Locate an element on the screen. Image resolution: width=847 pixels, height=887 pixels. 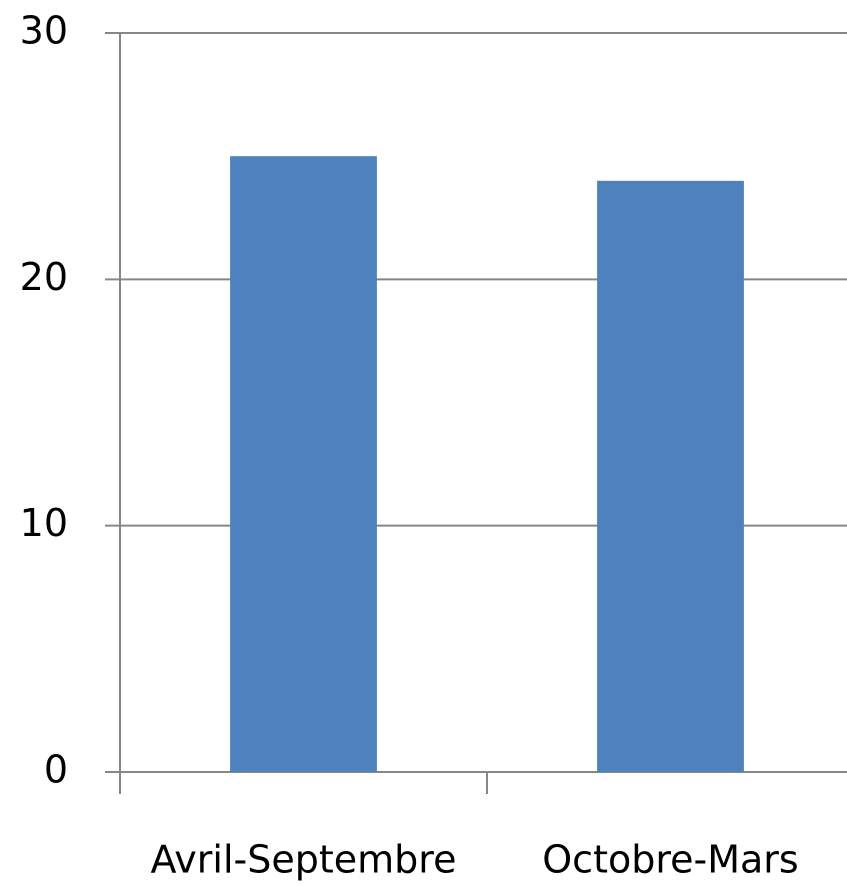
y-tick-label: 10 is located at coordinates (44, 523).